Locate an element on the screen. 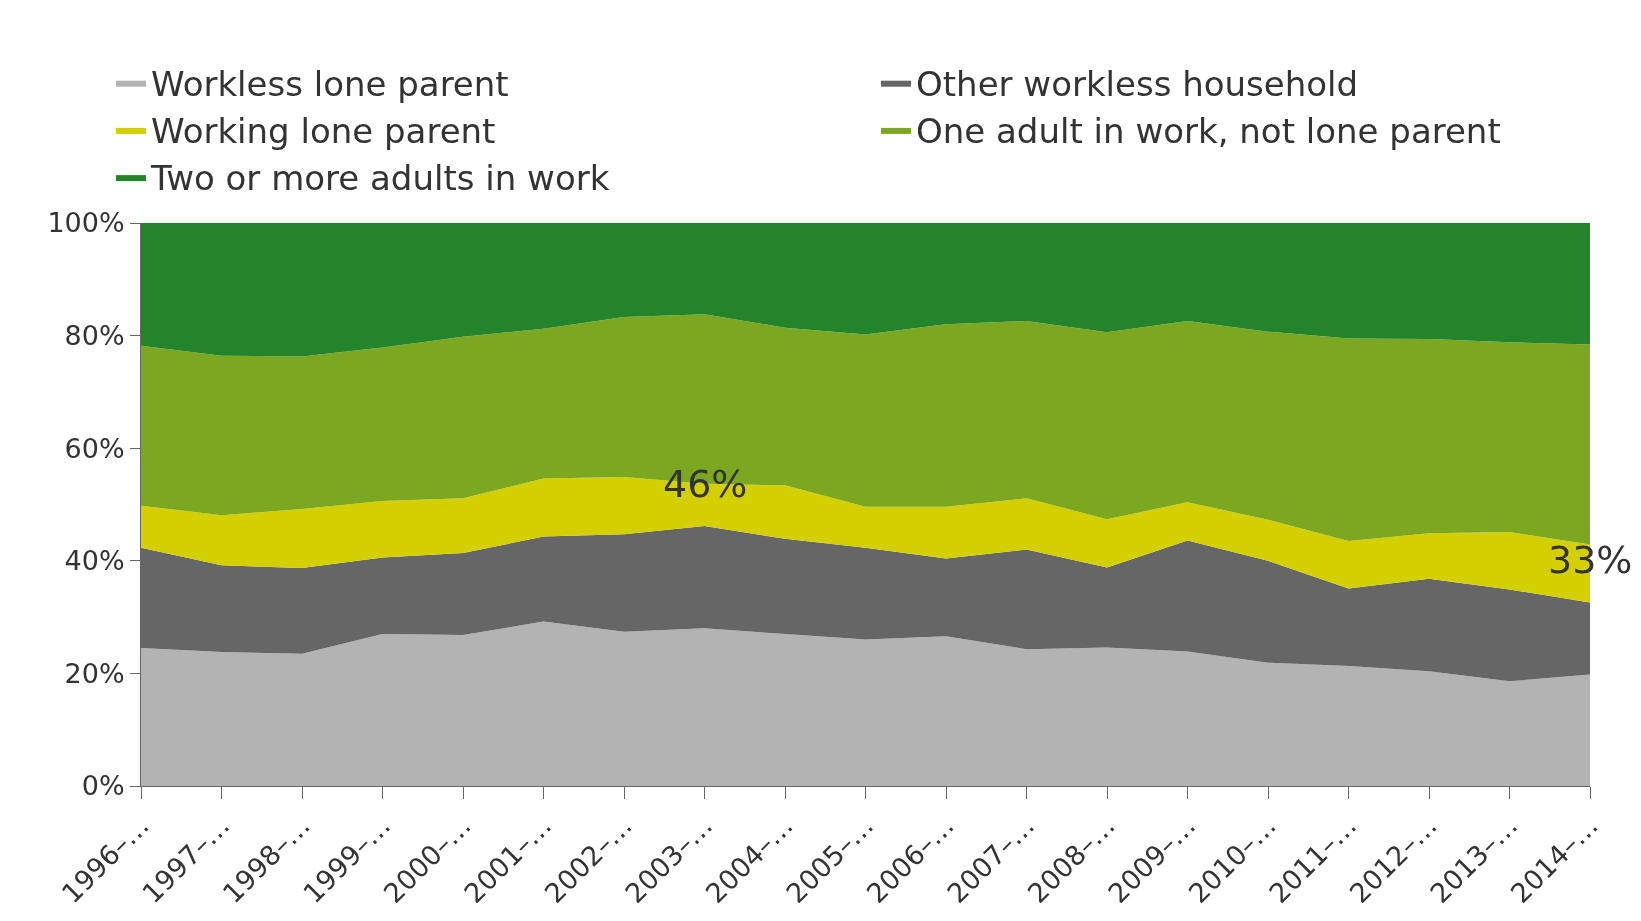 The image size is (1641, 921). legend-label: Workless lone parent is located at coordinates (330, 83).